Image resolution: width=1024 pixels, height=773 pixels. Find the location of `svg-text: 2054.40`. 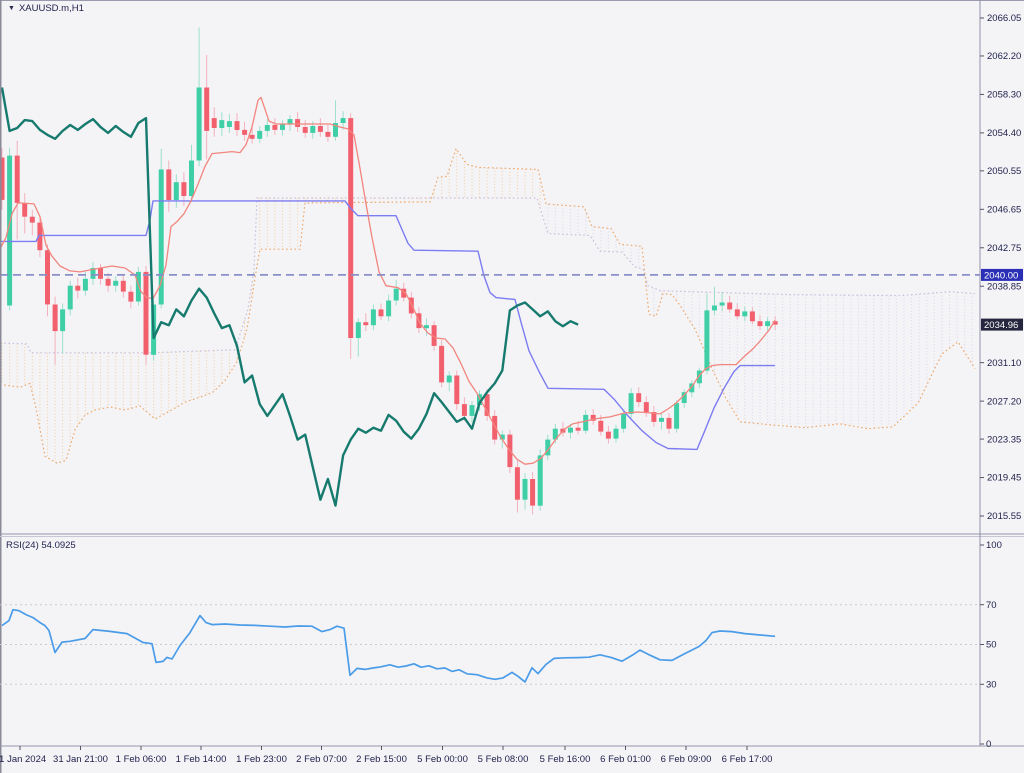

svg-text: 2054.40 is located at coordinates (1004, 133).